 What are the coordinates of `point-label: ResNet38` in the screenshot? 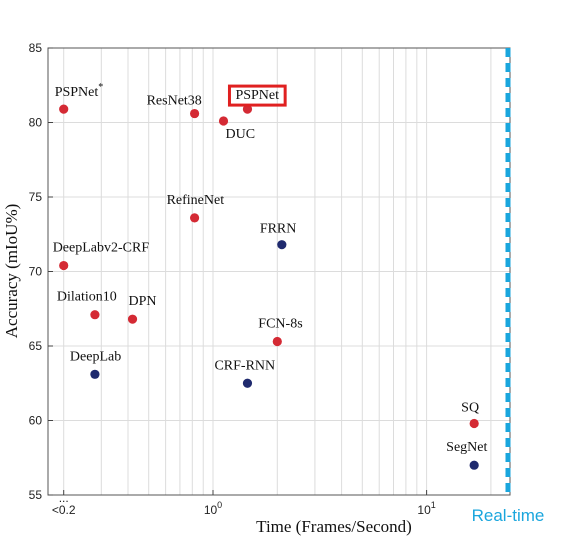 It's located at (174, 101).